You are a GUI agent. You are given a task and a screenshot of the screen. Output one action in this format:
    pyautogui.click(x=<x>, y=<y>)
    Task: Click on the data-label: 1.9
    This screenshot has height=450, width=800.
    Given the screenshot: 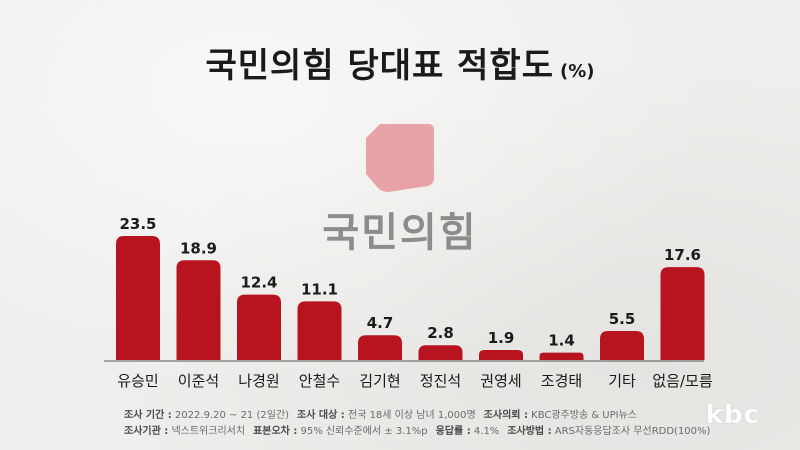 What is the action you would take?
    pyautogui.click(x=501, y=338)
    